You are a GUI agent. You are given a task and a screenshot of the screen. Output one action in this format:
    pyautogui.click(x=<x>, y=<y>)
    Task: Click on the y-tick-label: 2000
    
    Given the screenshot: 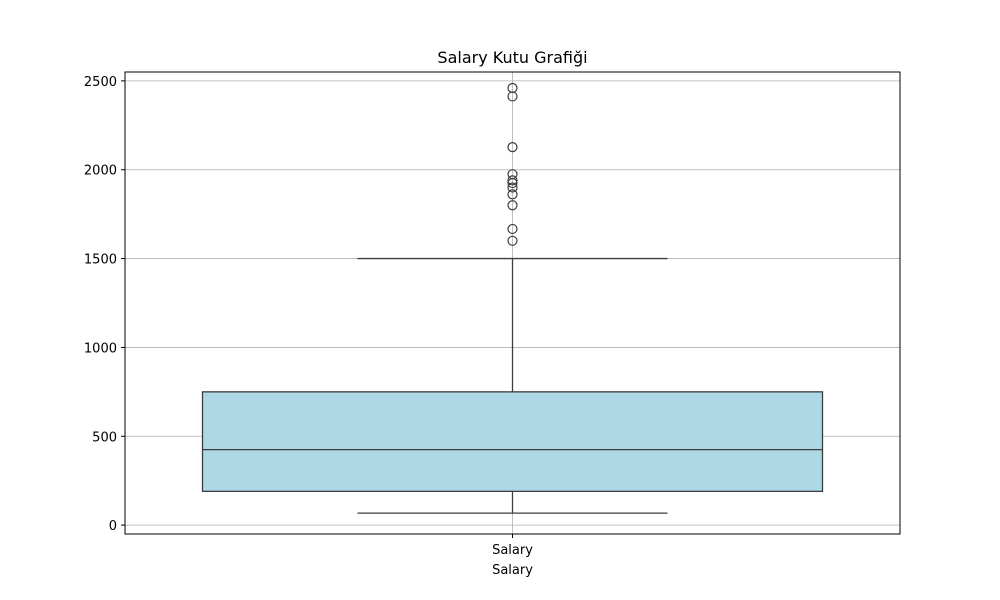 What is the action you would take?
    pyautogui.click(x=100, y=171)
    